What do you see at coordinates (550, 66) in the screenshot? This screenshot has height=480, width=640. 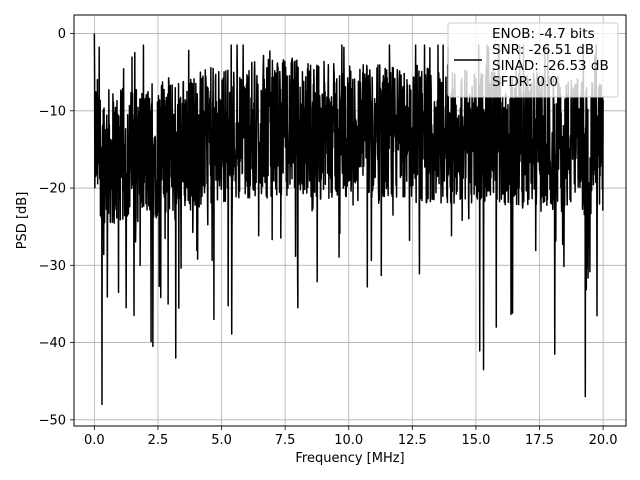 I see `legend-entry-sinad: SINAD: -26.53 dB` at bounding box center [550, 66].